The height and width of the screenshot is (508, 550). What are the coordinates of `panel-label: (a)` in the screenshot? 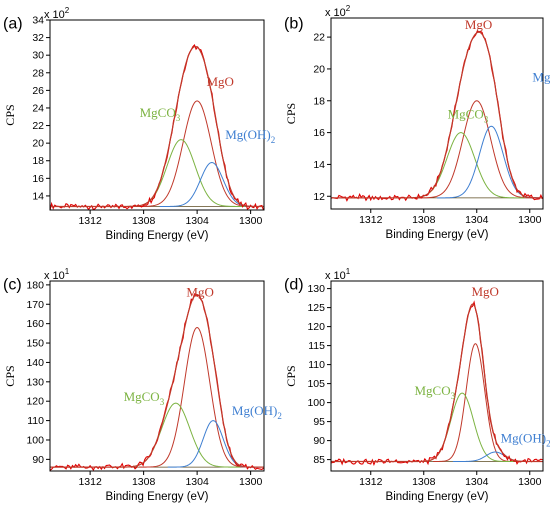 It's located at (13, 23).